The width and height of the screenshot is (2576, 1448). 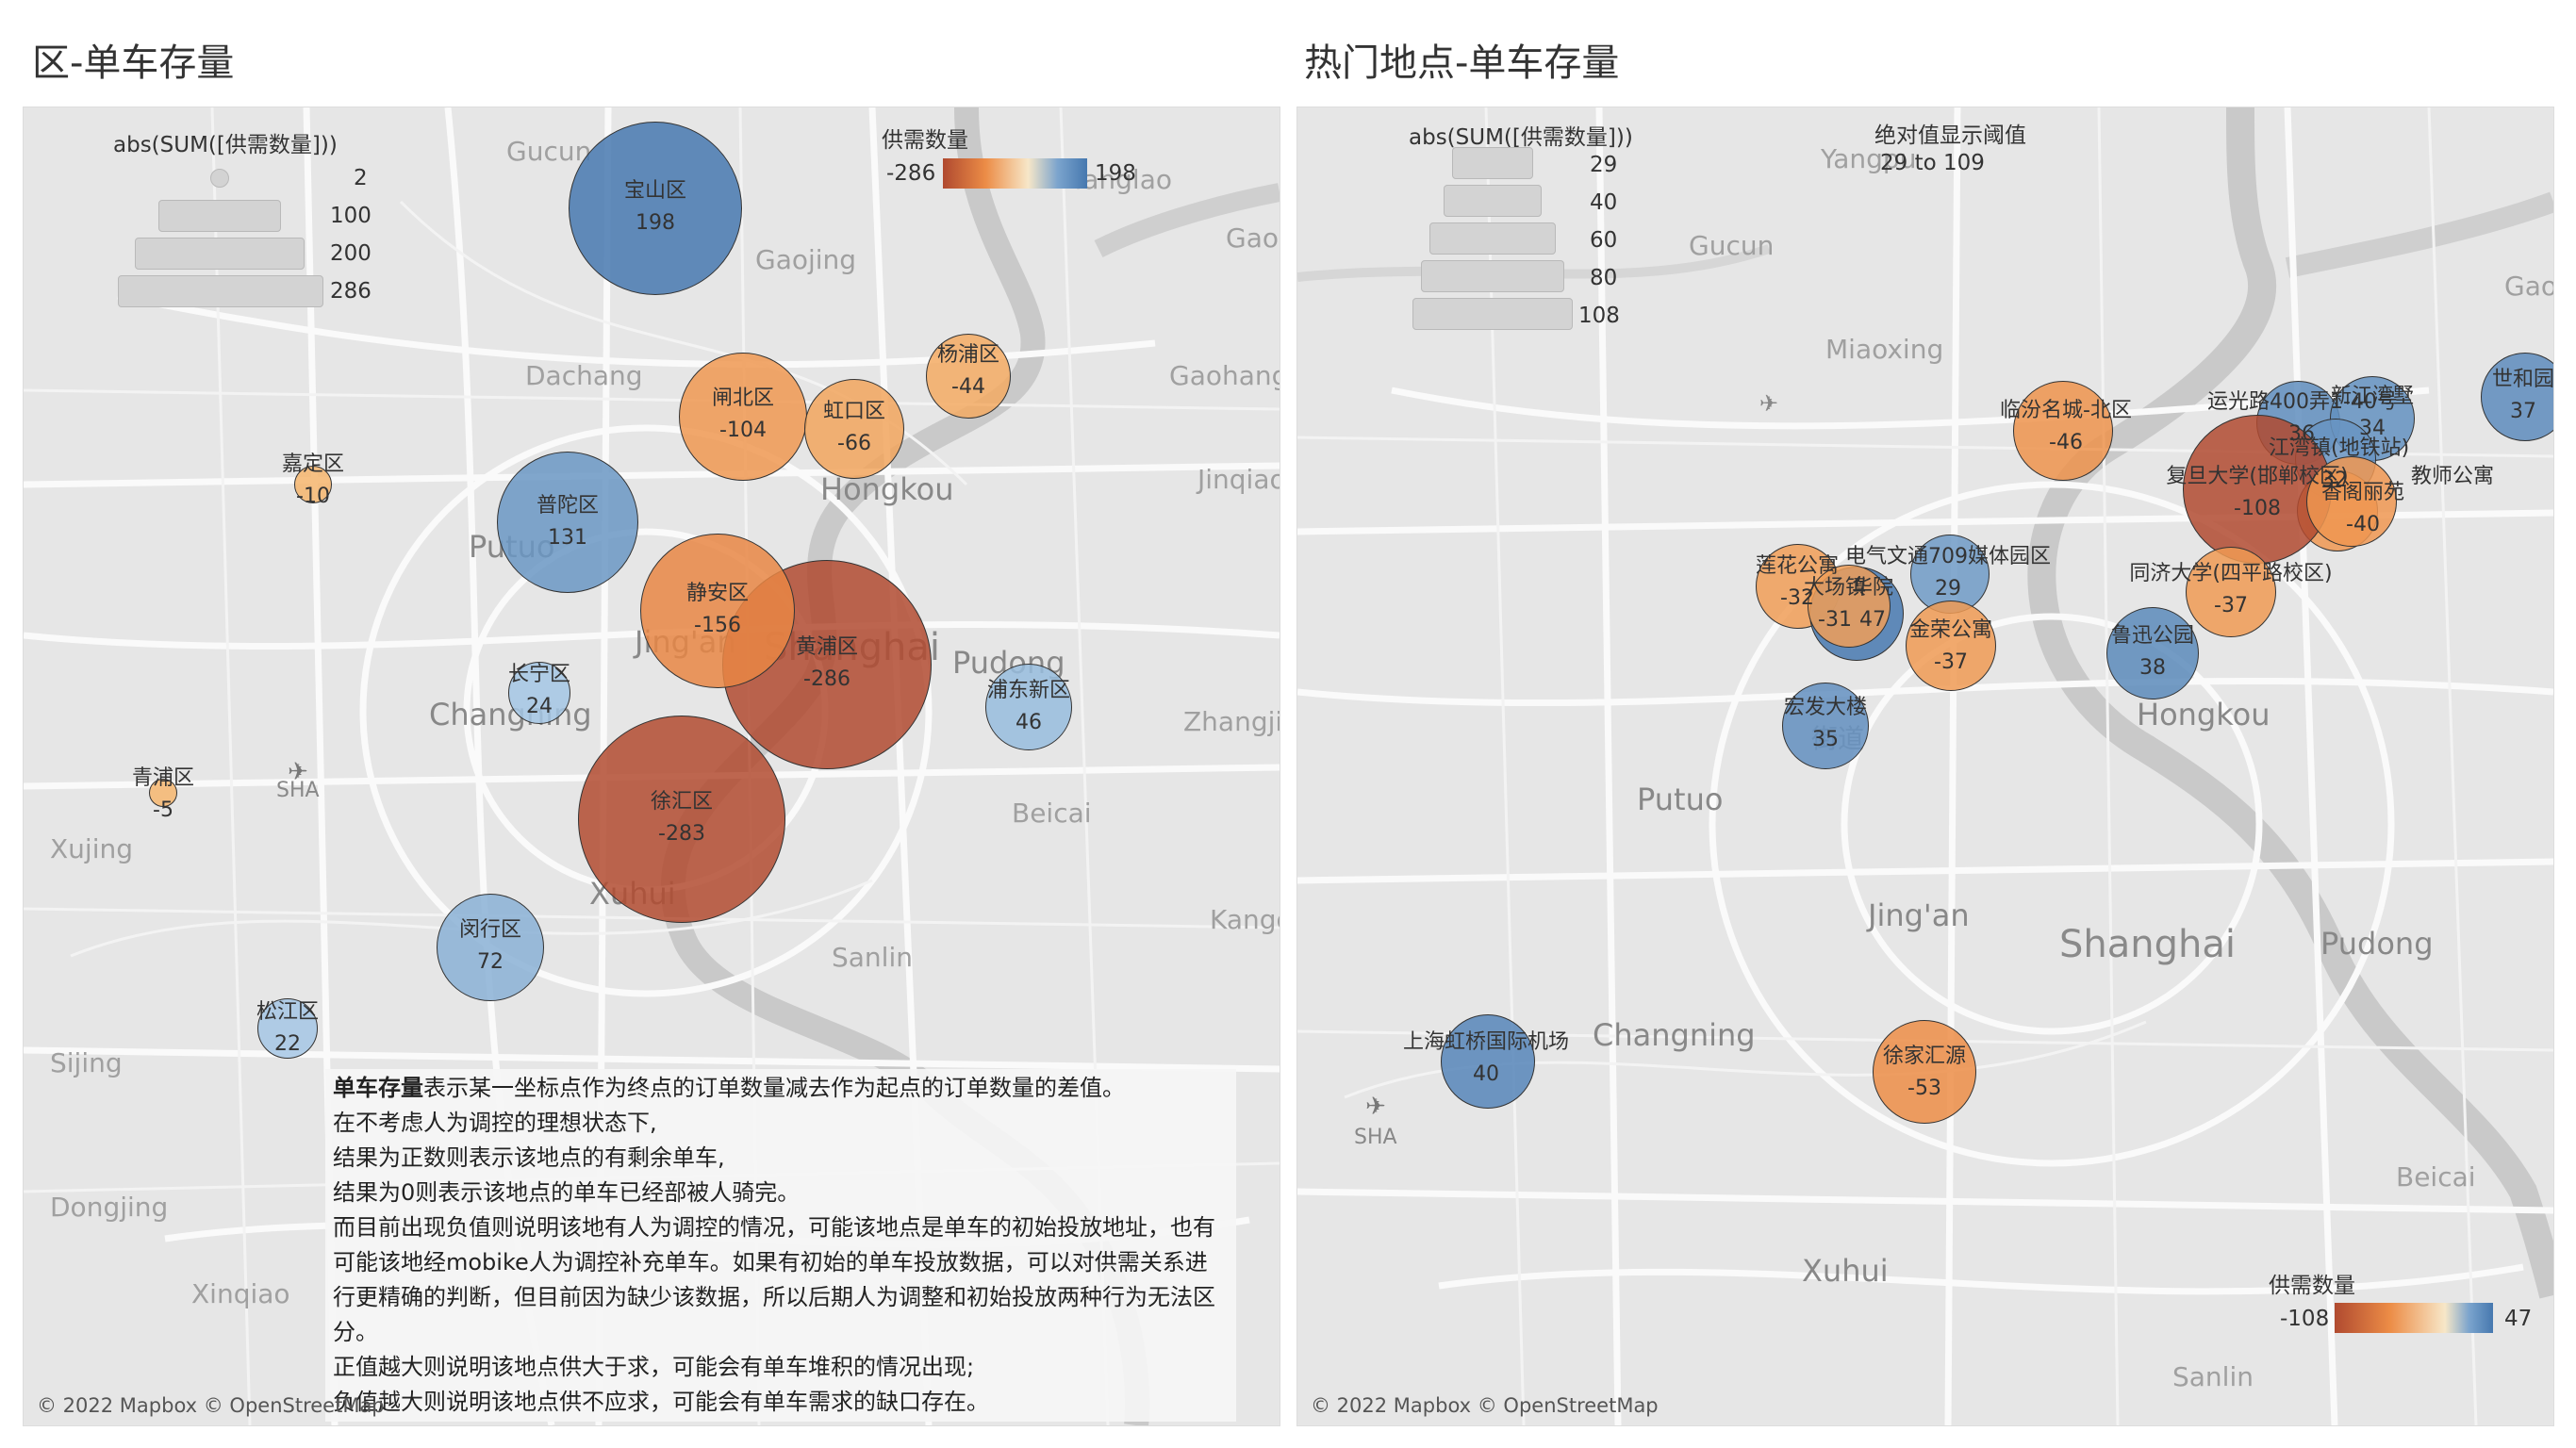 I want to click on place-name: 电气文通709媒体园区, so click(x=1948, y=556).